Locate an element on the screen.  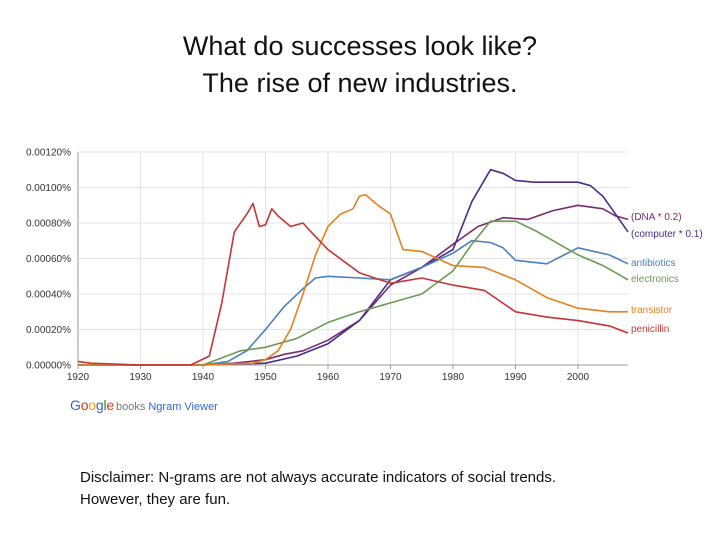
y-tick-label: 0.00040% is located at coordinates (48, 295).